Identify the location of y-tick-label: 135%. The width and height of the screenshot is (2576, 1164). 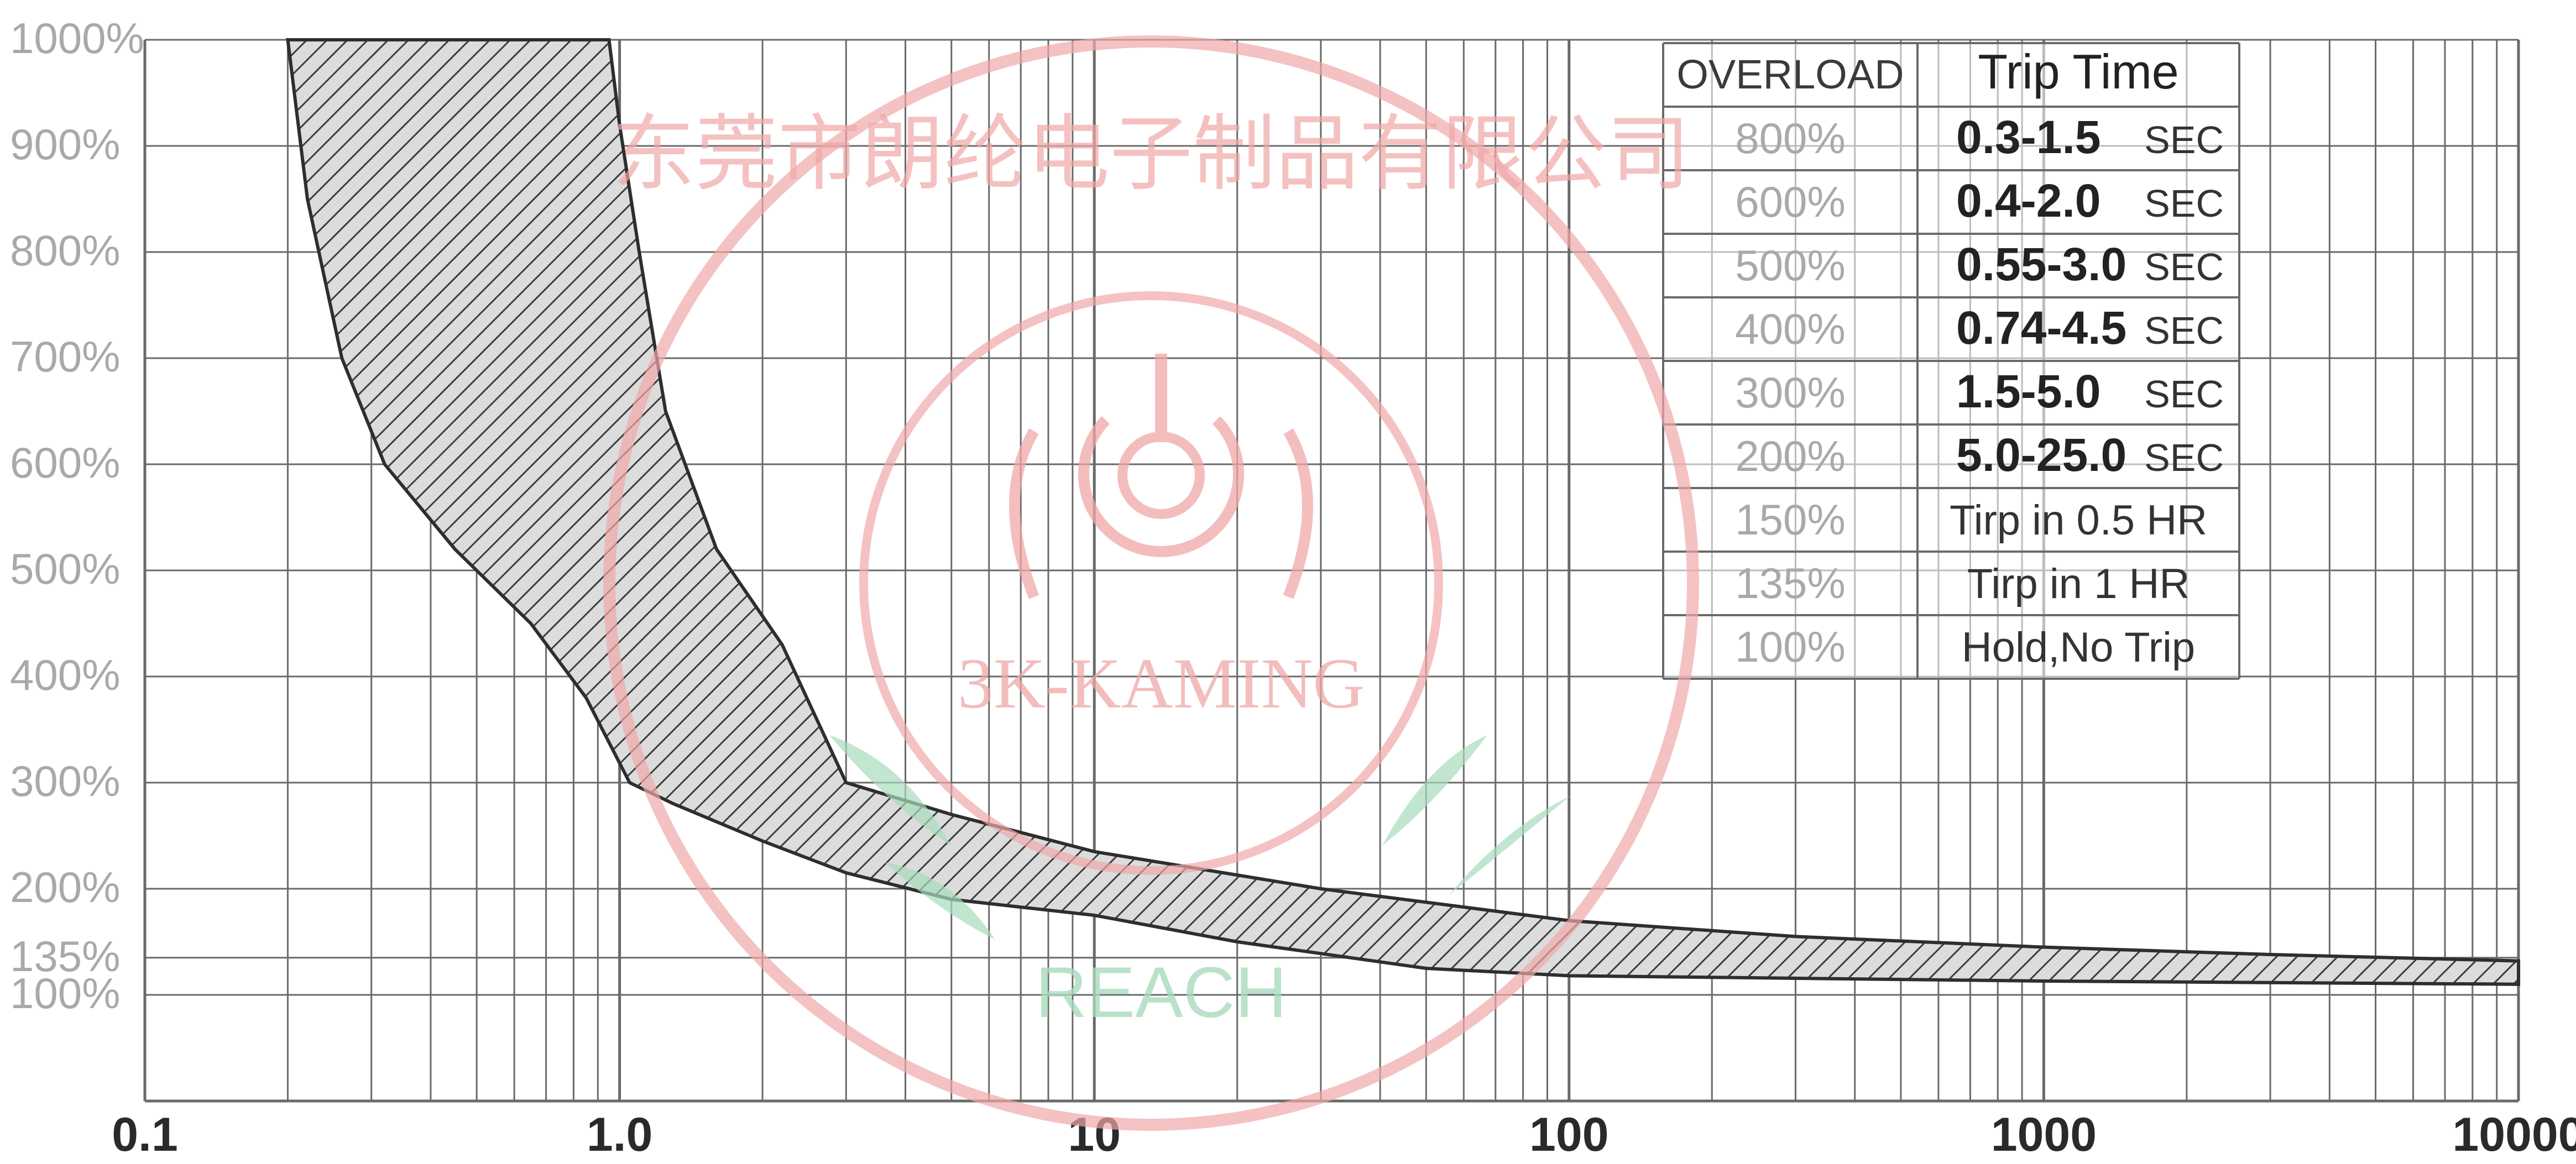
(65, 956).